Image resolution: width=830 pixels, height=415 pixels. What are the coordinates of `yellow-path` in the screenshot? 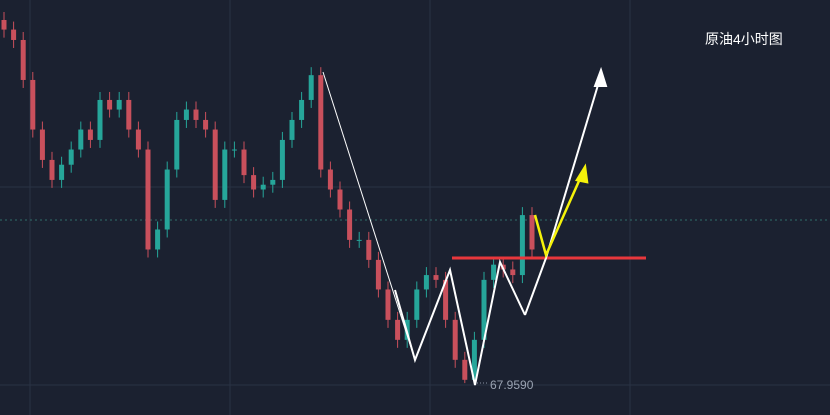 It's located at (561, 211).